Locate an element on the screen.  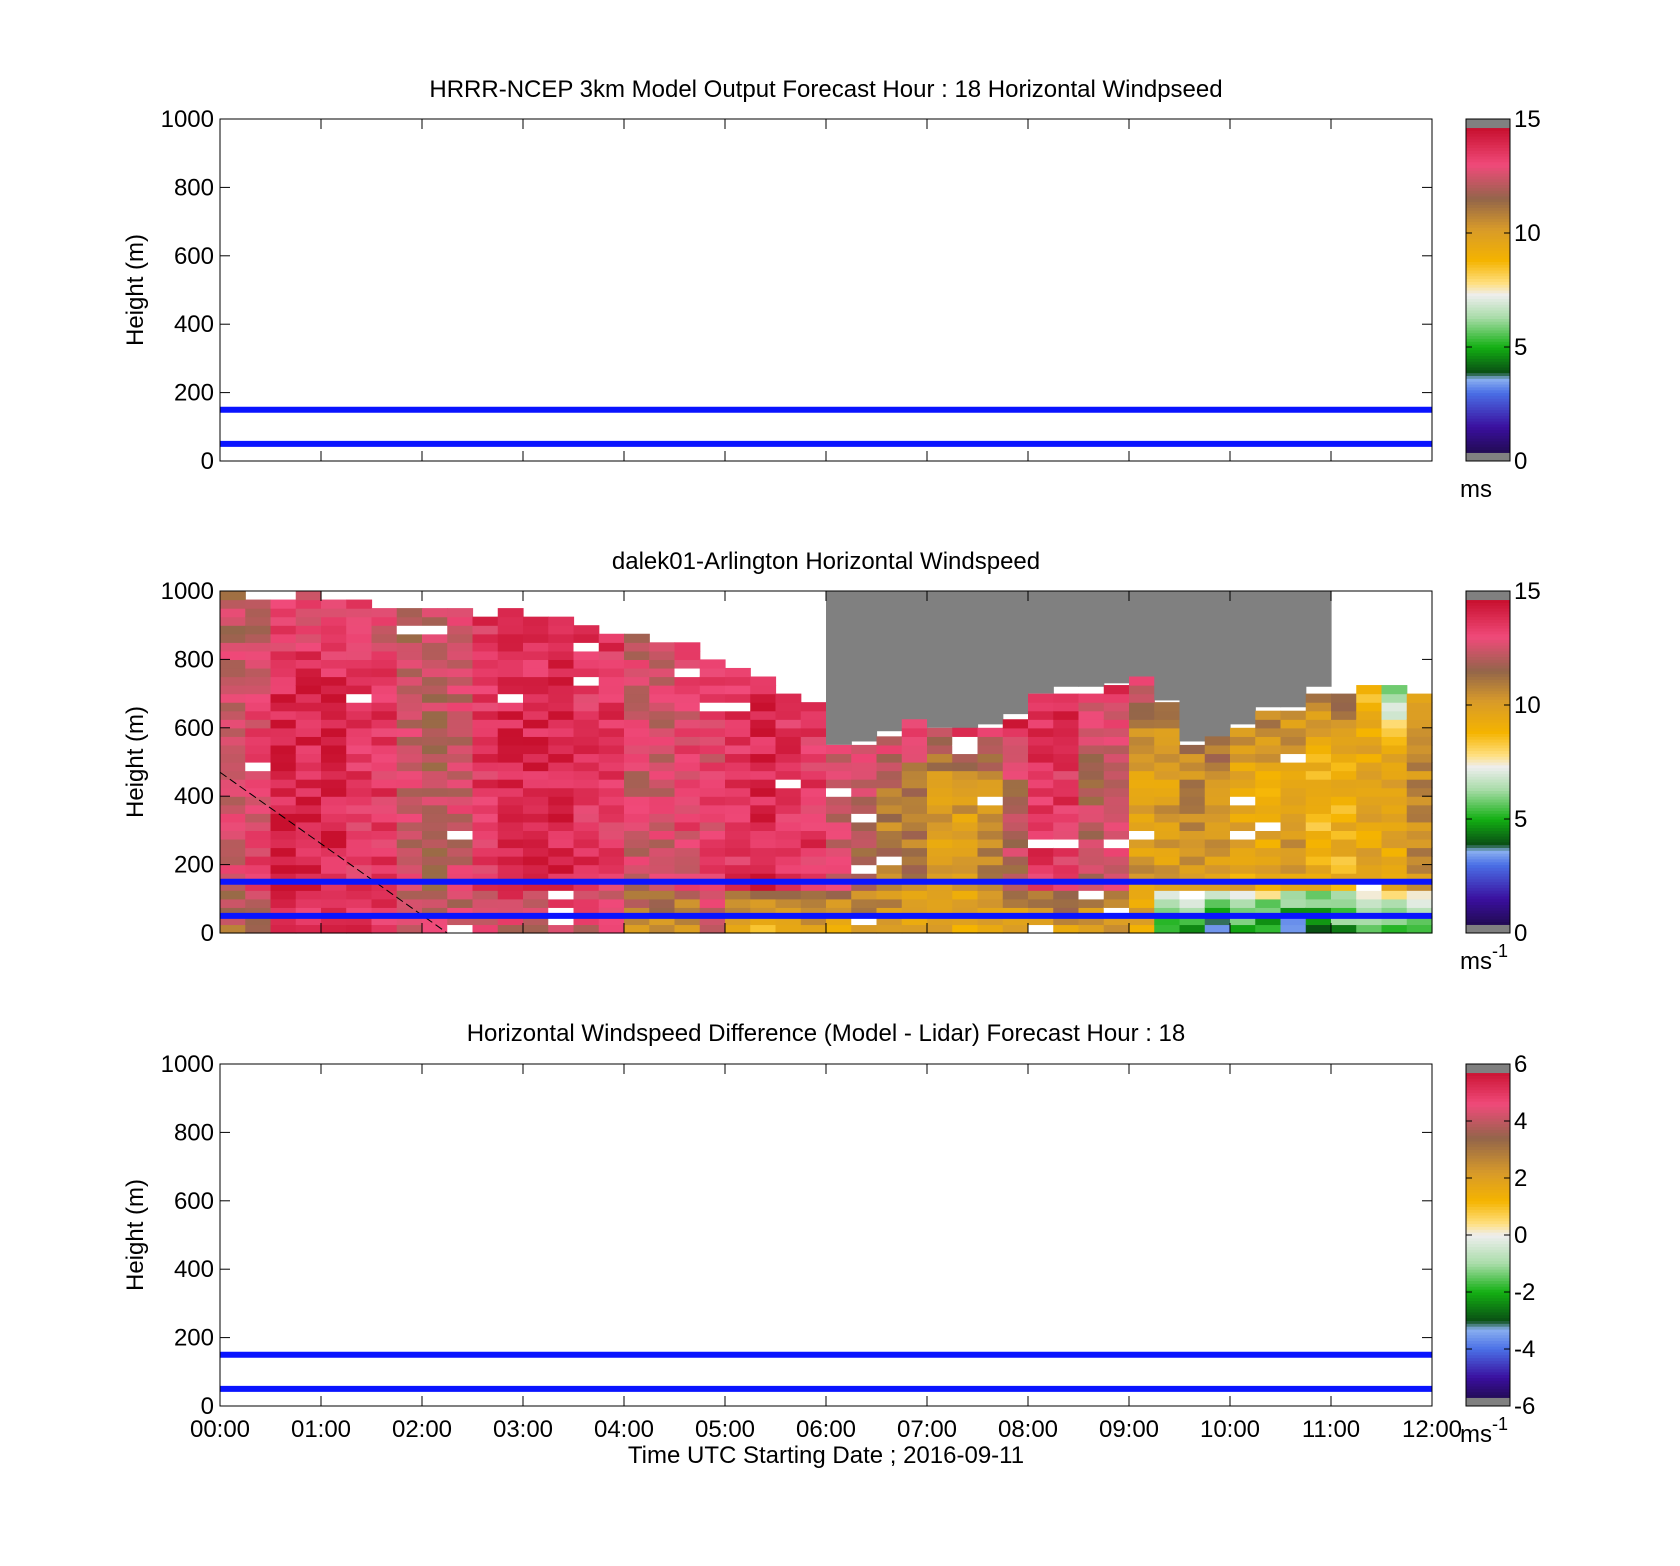
y-axis-label: Height (m) is located at coordinates (135, 762).